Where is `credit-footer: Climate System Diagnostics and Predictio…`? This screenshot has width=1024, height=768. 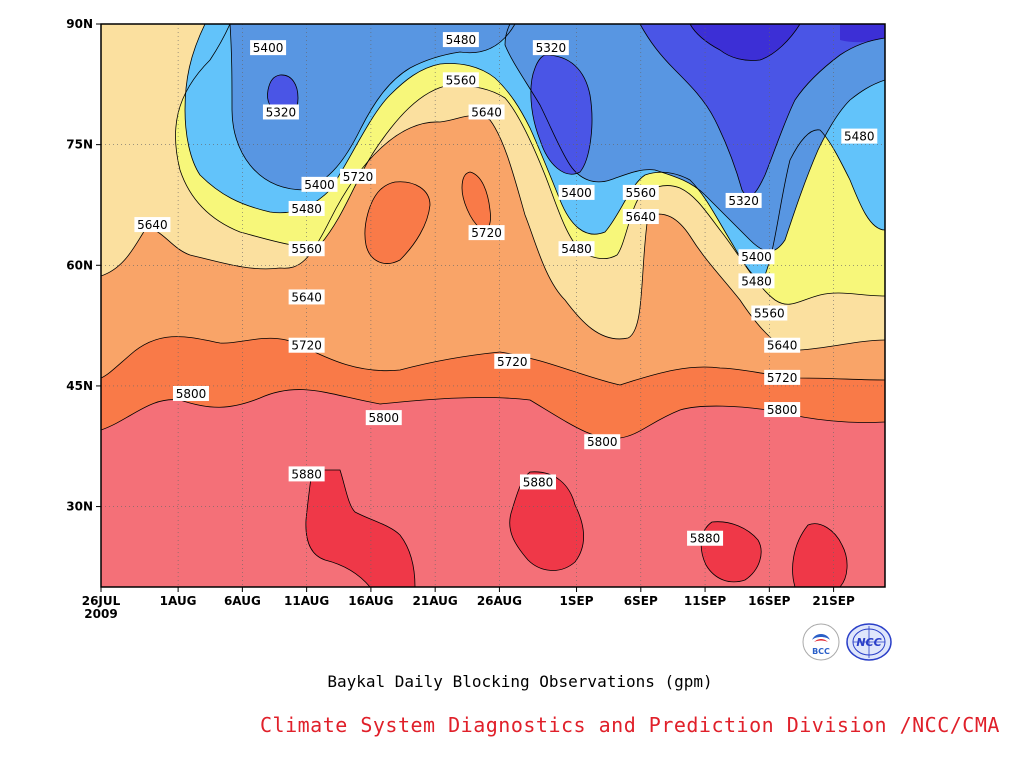
credit-footer: Climate System Diagnostics and Predictio… is located at coordinates (630, 725).